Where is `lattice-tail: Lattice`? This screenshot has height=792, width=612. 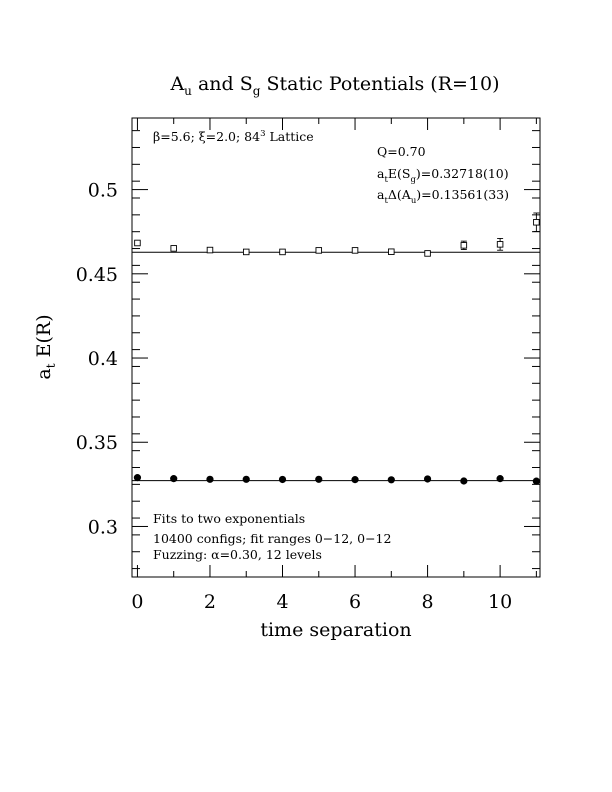 lattice-tail: Lattice is located at coordinates (290, 136).